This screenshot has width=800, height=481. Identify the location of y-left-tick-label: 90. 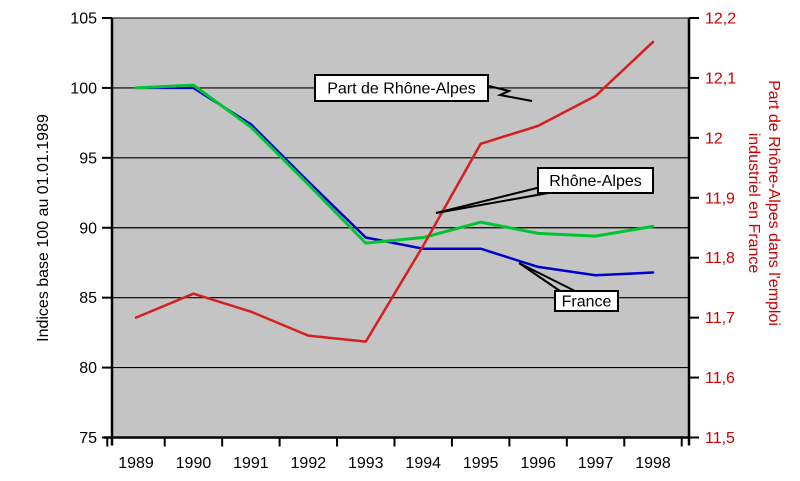
(88, 228).